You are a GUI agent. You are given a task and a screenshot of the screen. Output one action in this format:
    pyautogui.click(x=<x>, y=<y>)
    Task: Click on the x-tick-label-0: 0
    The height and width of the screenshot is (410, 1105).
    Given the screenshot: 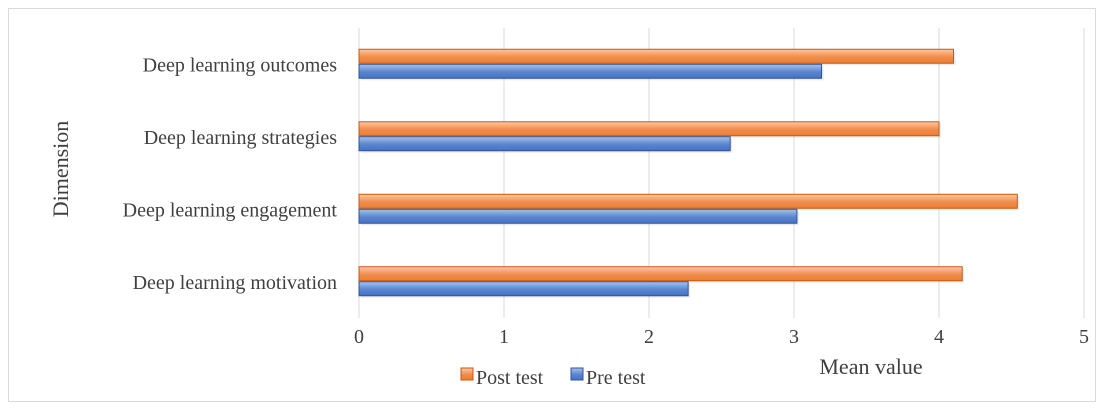 What is the action you would take?
    pyautogui.click(x=359, y=337)
    